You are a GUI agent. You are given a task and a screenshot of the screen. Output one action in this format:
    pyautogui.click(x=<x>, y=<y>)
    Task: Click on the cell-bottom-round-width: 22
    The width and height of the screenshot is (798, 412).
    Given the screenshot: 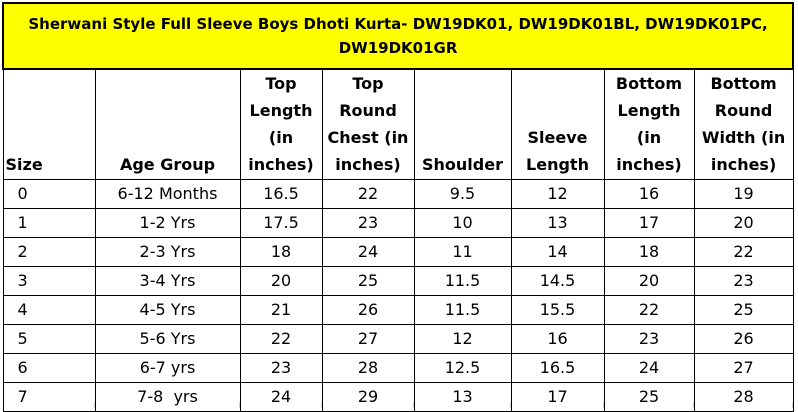 What is the action you would take?
    pyautogui.click(x=743, y=252)
    